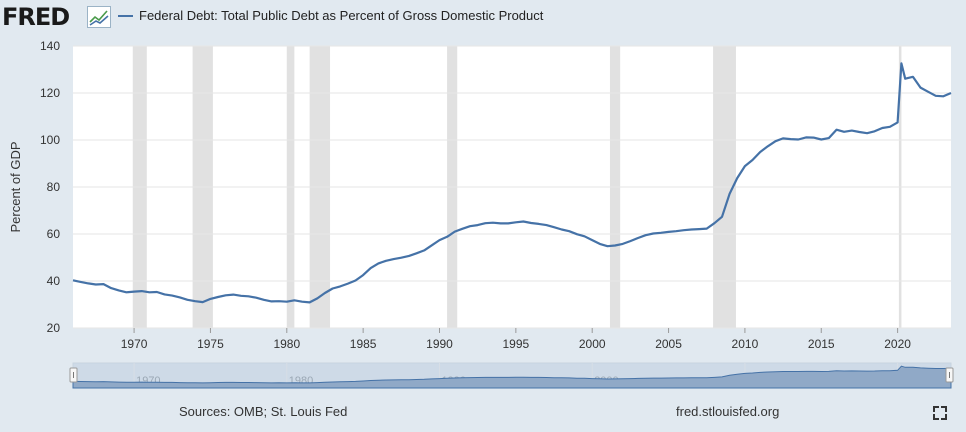 The image size is (966, 432). What do you see at coordinates (439, 344) in the screenshot?
I see `x-tick-label: 1990` at bounding box center [439, 344].